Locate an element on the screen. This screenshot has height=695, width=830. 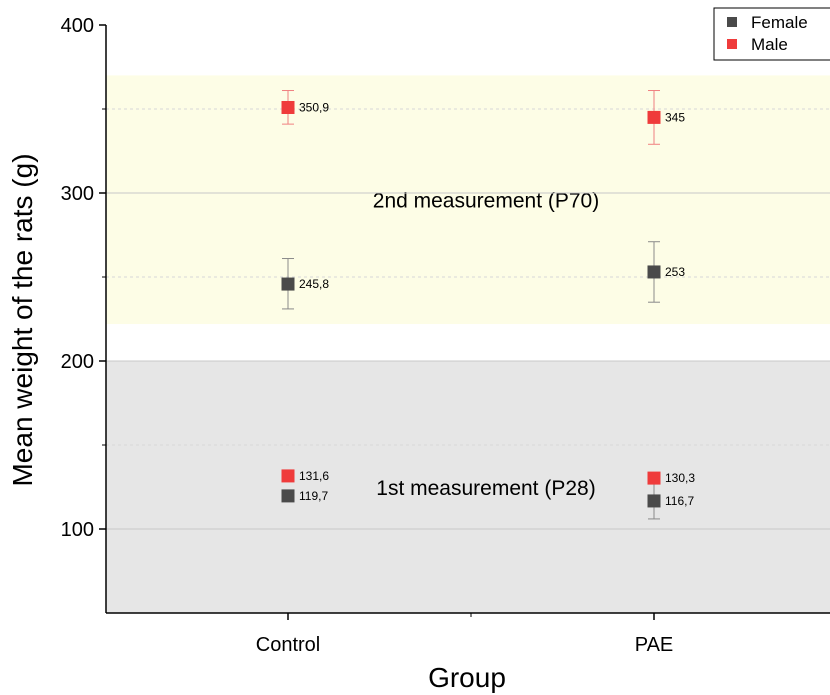
legend: Female Male is located at coordinates (771, 34).